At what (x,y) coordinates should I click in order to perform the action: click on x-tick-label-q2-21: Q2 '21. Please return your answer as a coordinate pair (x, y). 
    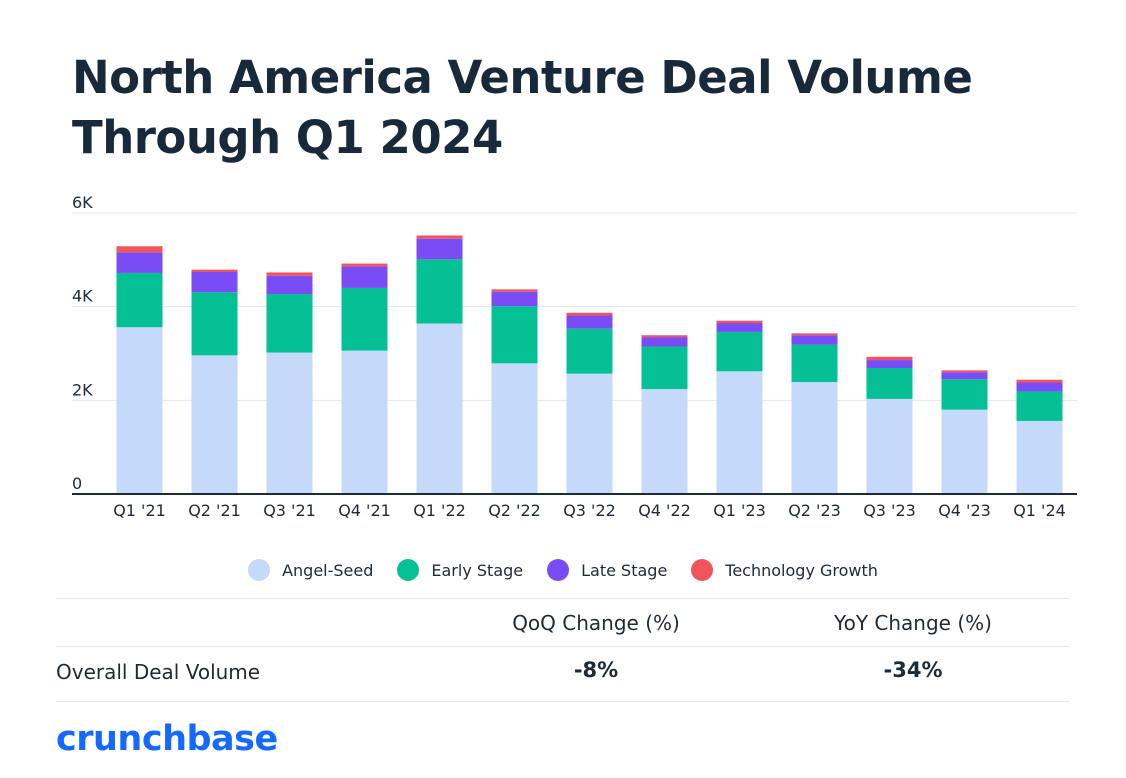
    Looking at the image, I should click on (214, 510).